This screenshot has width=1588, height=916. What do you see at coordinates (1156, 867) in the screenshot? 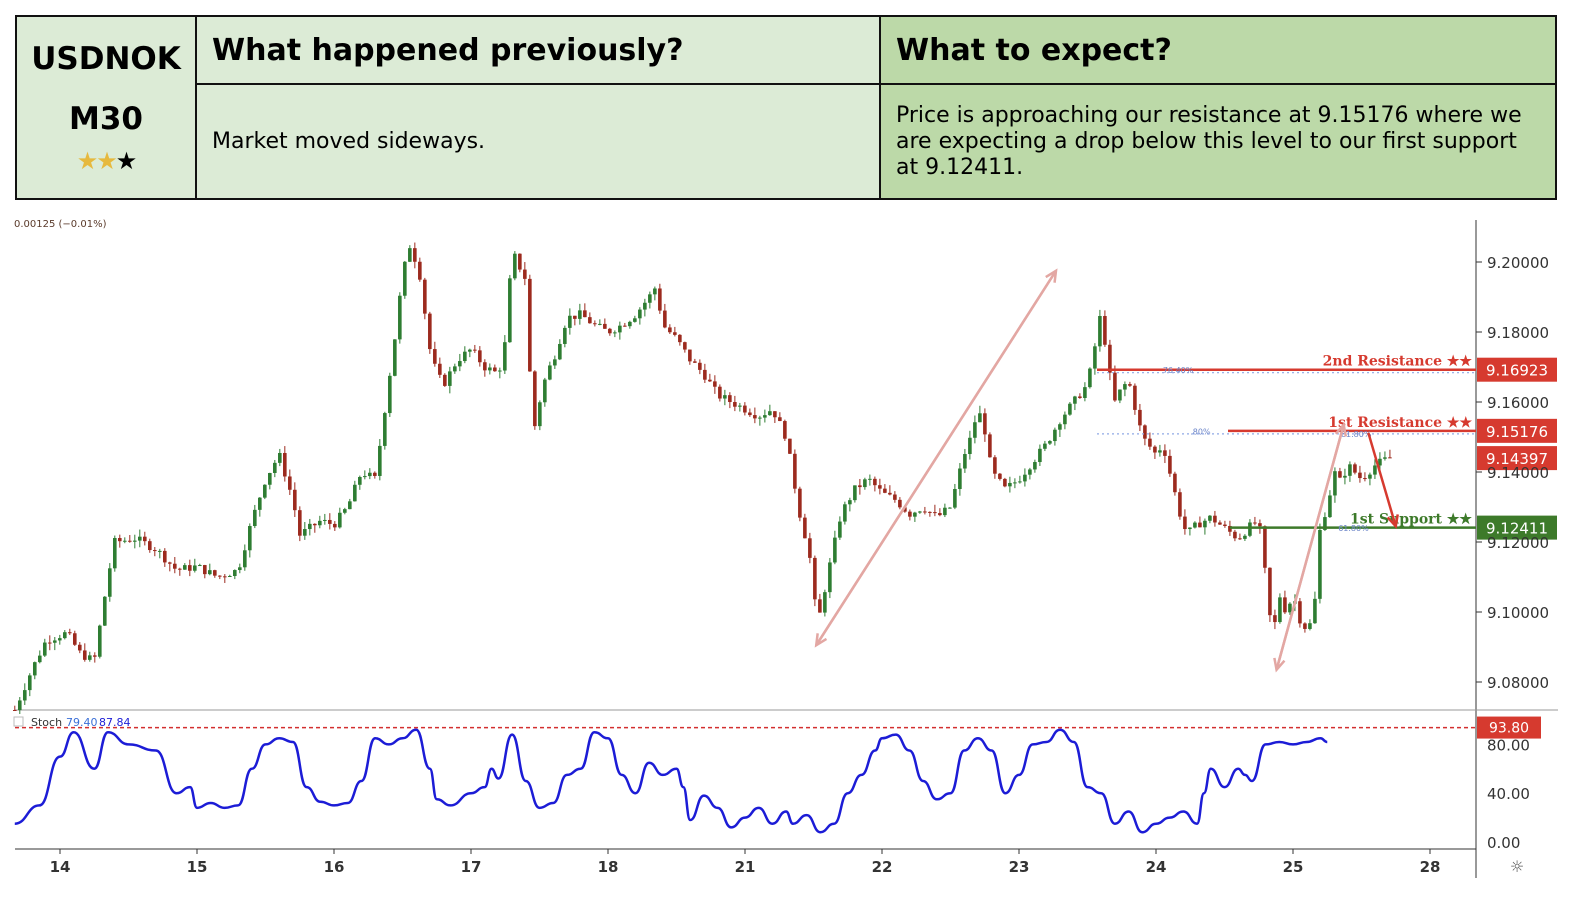
I see `time-tick-label: 24` at bounding box center [1156, 867].